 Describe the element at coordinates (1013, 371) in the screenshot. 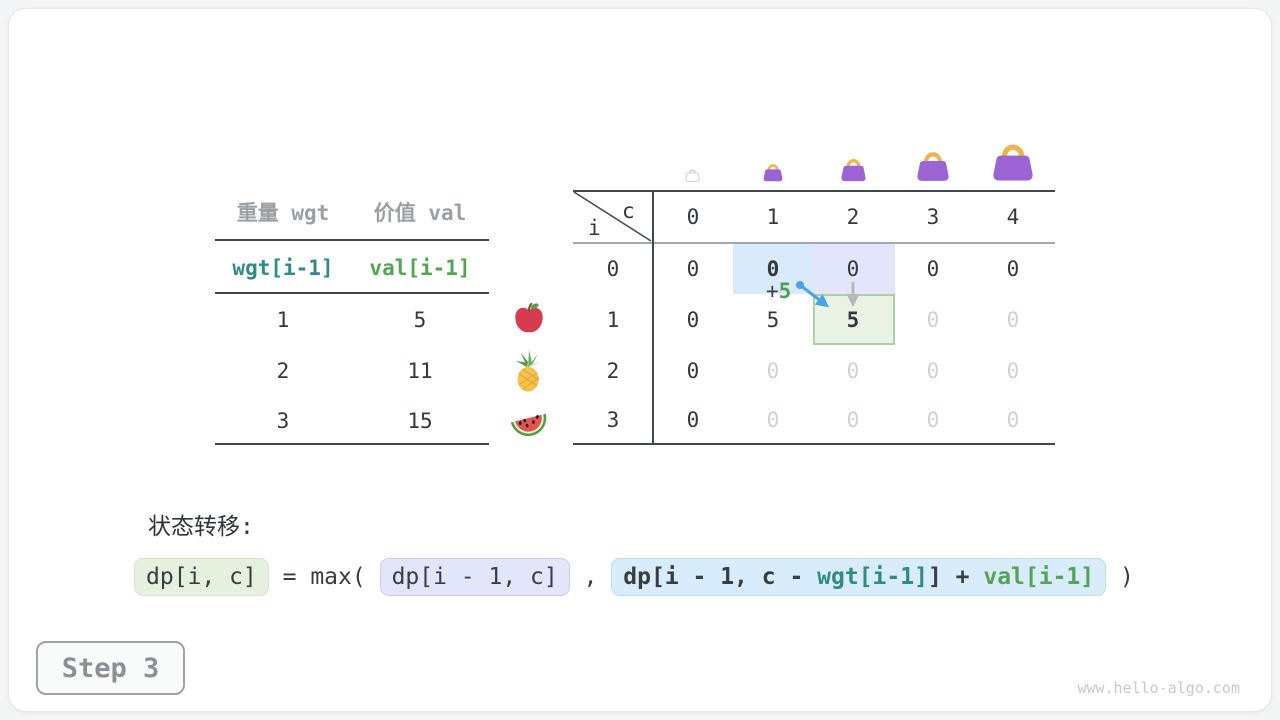

I see `dp-cell-2-4: 0` at that location.